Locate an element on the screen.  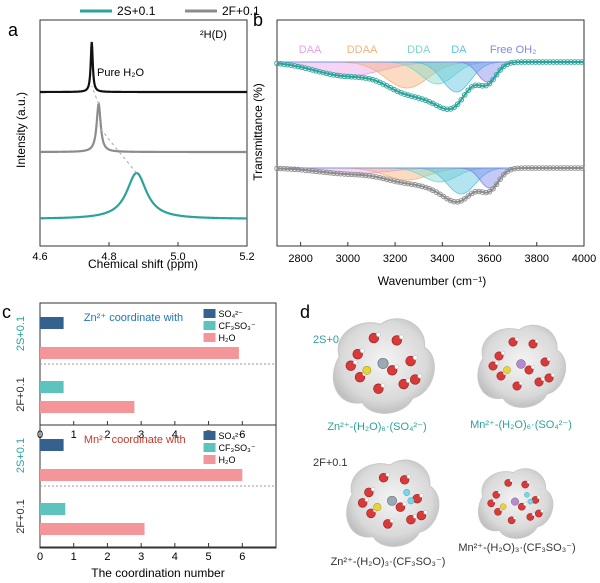
panel-letter-a: a is located at coordinates (13, 30).